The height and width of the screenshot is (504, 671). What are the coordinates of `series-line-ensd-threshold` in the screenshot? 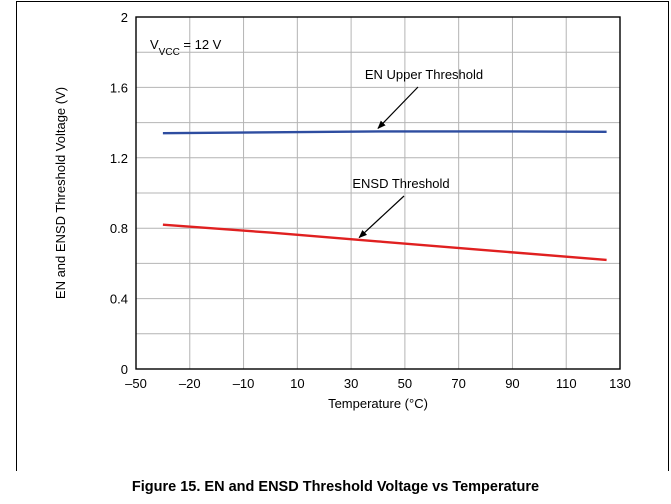 It's located at (384, 242).